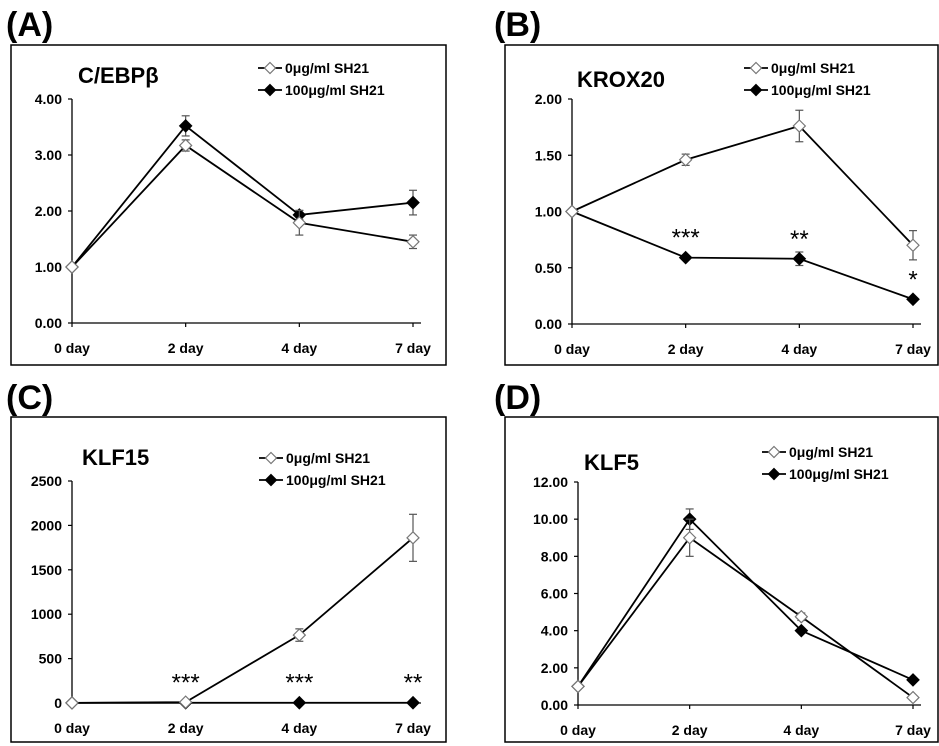  What do you see at coordinates (118, 75) in the screenshot?
I see `chart-title: C/EBPβ` at bounding box center [118, 75].